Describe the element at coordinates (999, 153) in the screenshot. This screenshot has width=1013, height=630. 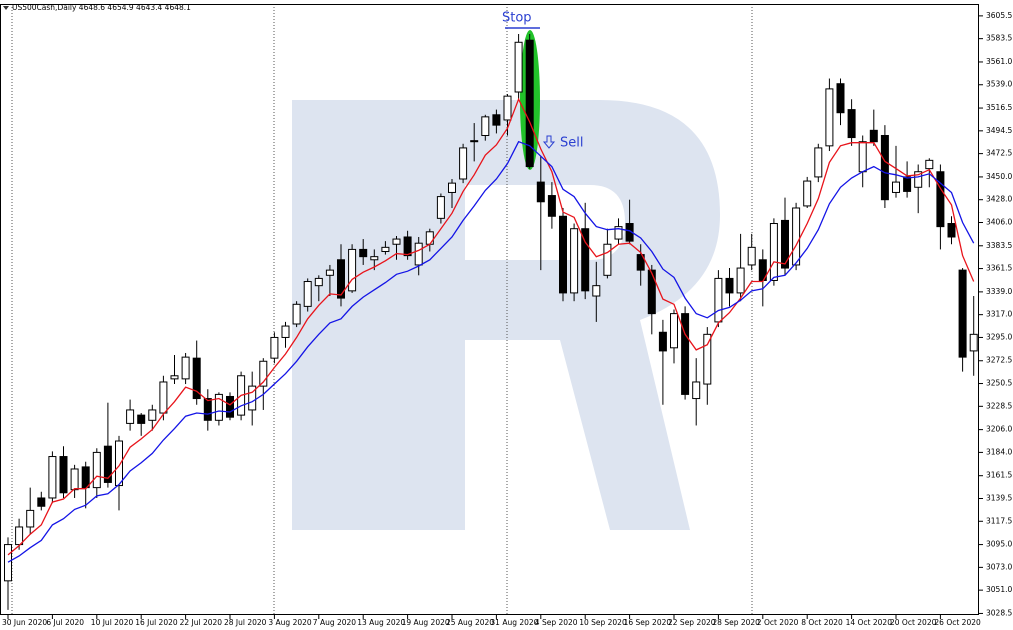
I see `y-tick-label: 3472.5` at that location.